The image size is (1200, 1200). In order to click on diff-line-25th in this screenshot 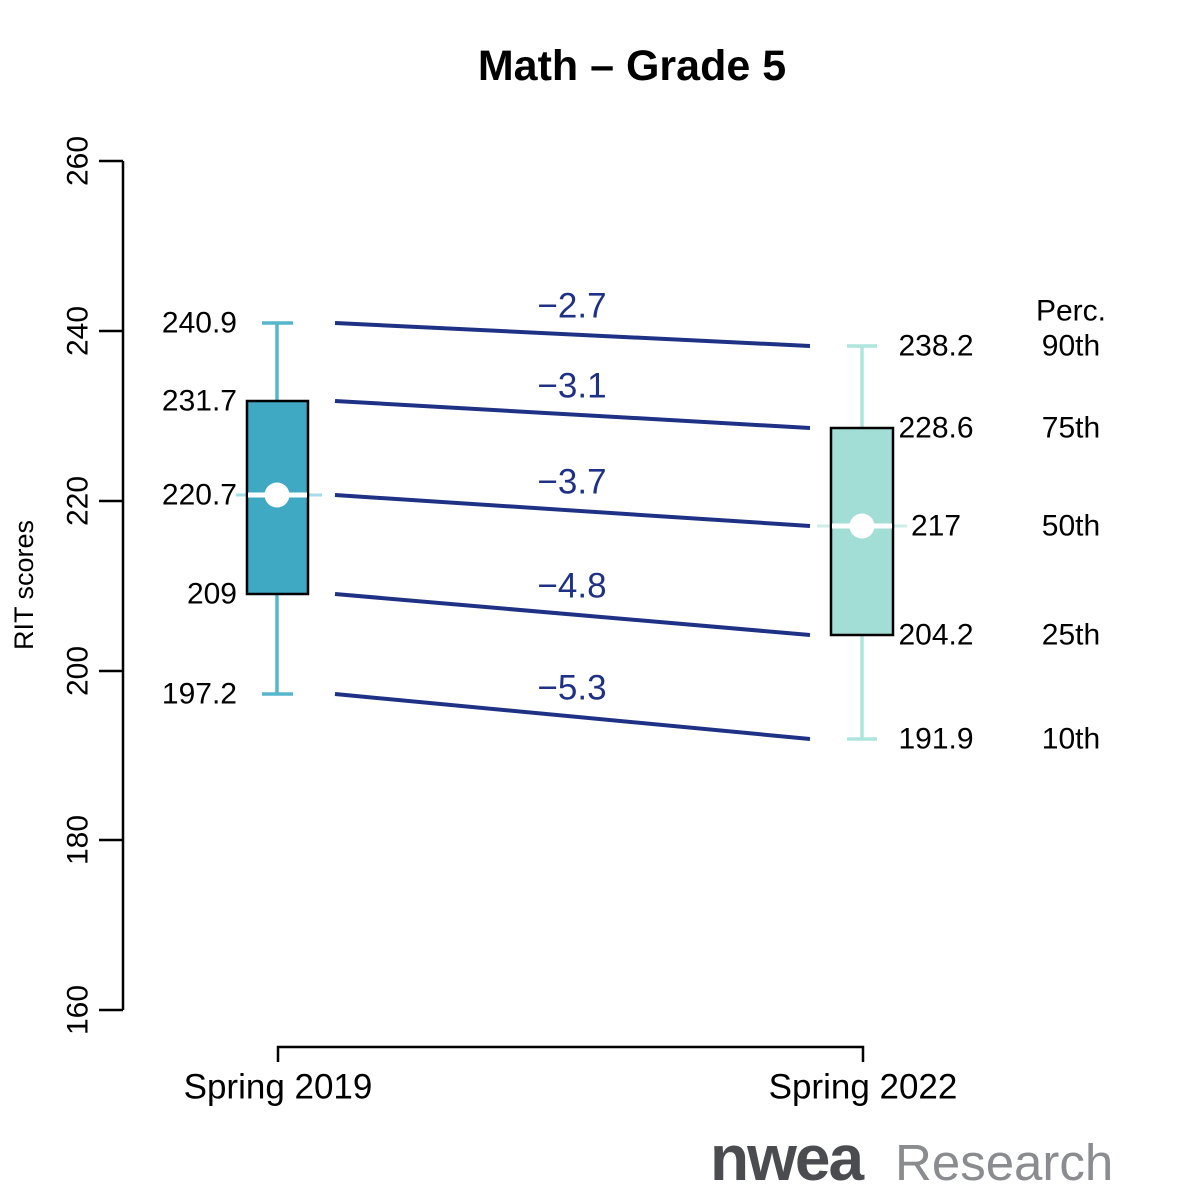, I will do `click(572, 614)`.